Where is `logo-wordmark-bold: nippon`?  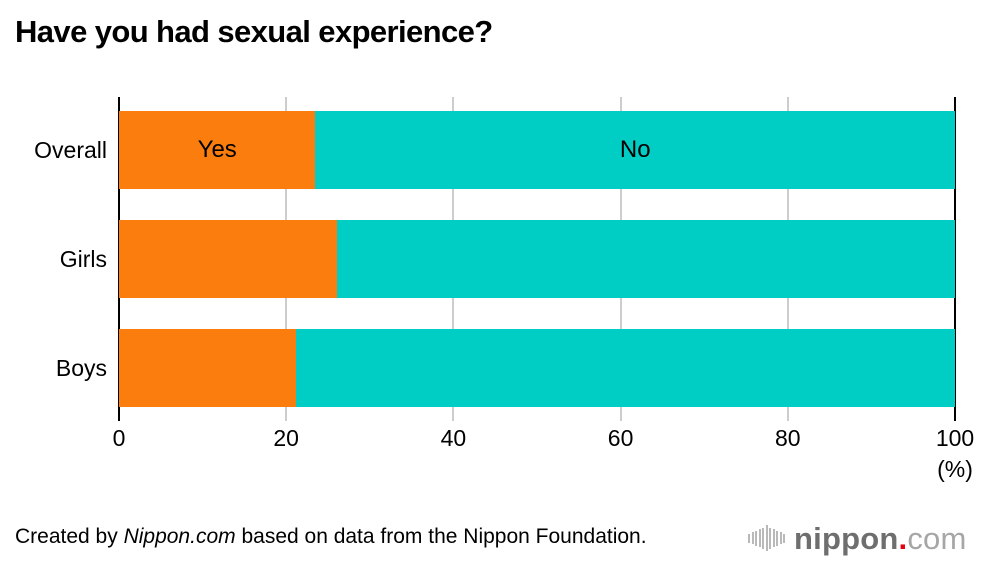
logo-wordmark-bold: nippon is located at coordinates (846, 538).